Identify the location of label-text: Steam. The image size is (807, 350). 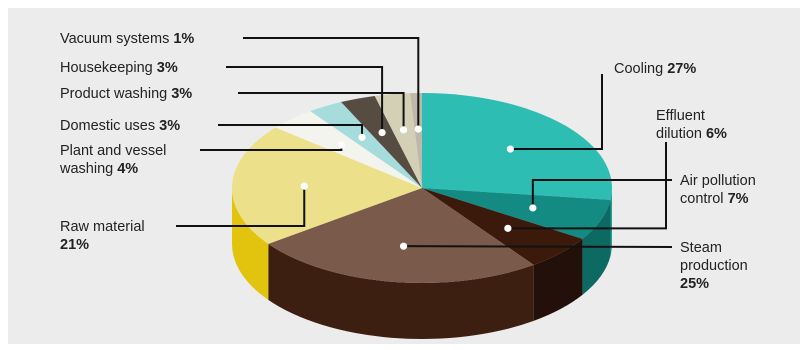
(701, 248).